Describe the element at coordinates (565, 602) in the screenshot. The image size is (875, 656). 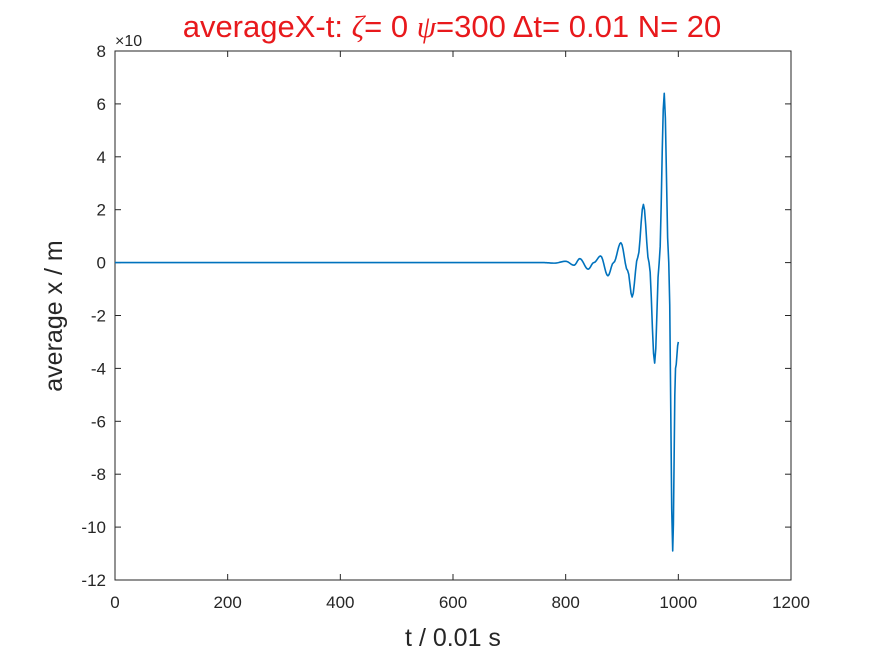
I see `x-tick-label: 800` at that location.